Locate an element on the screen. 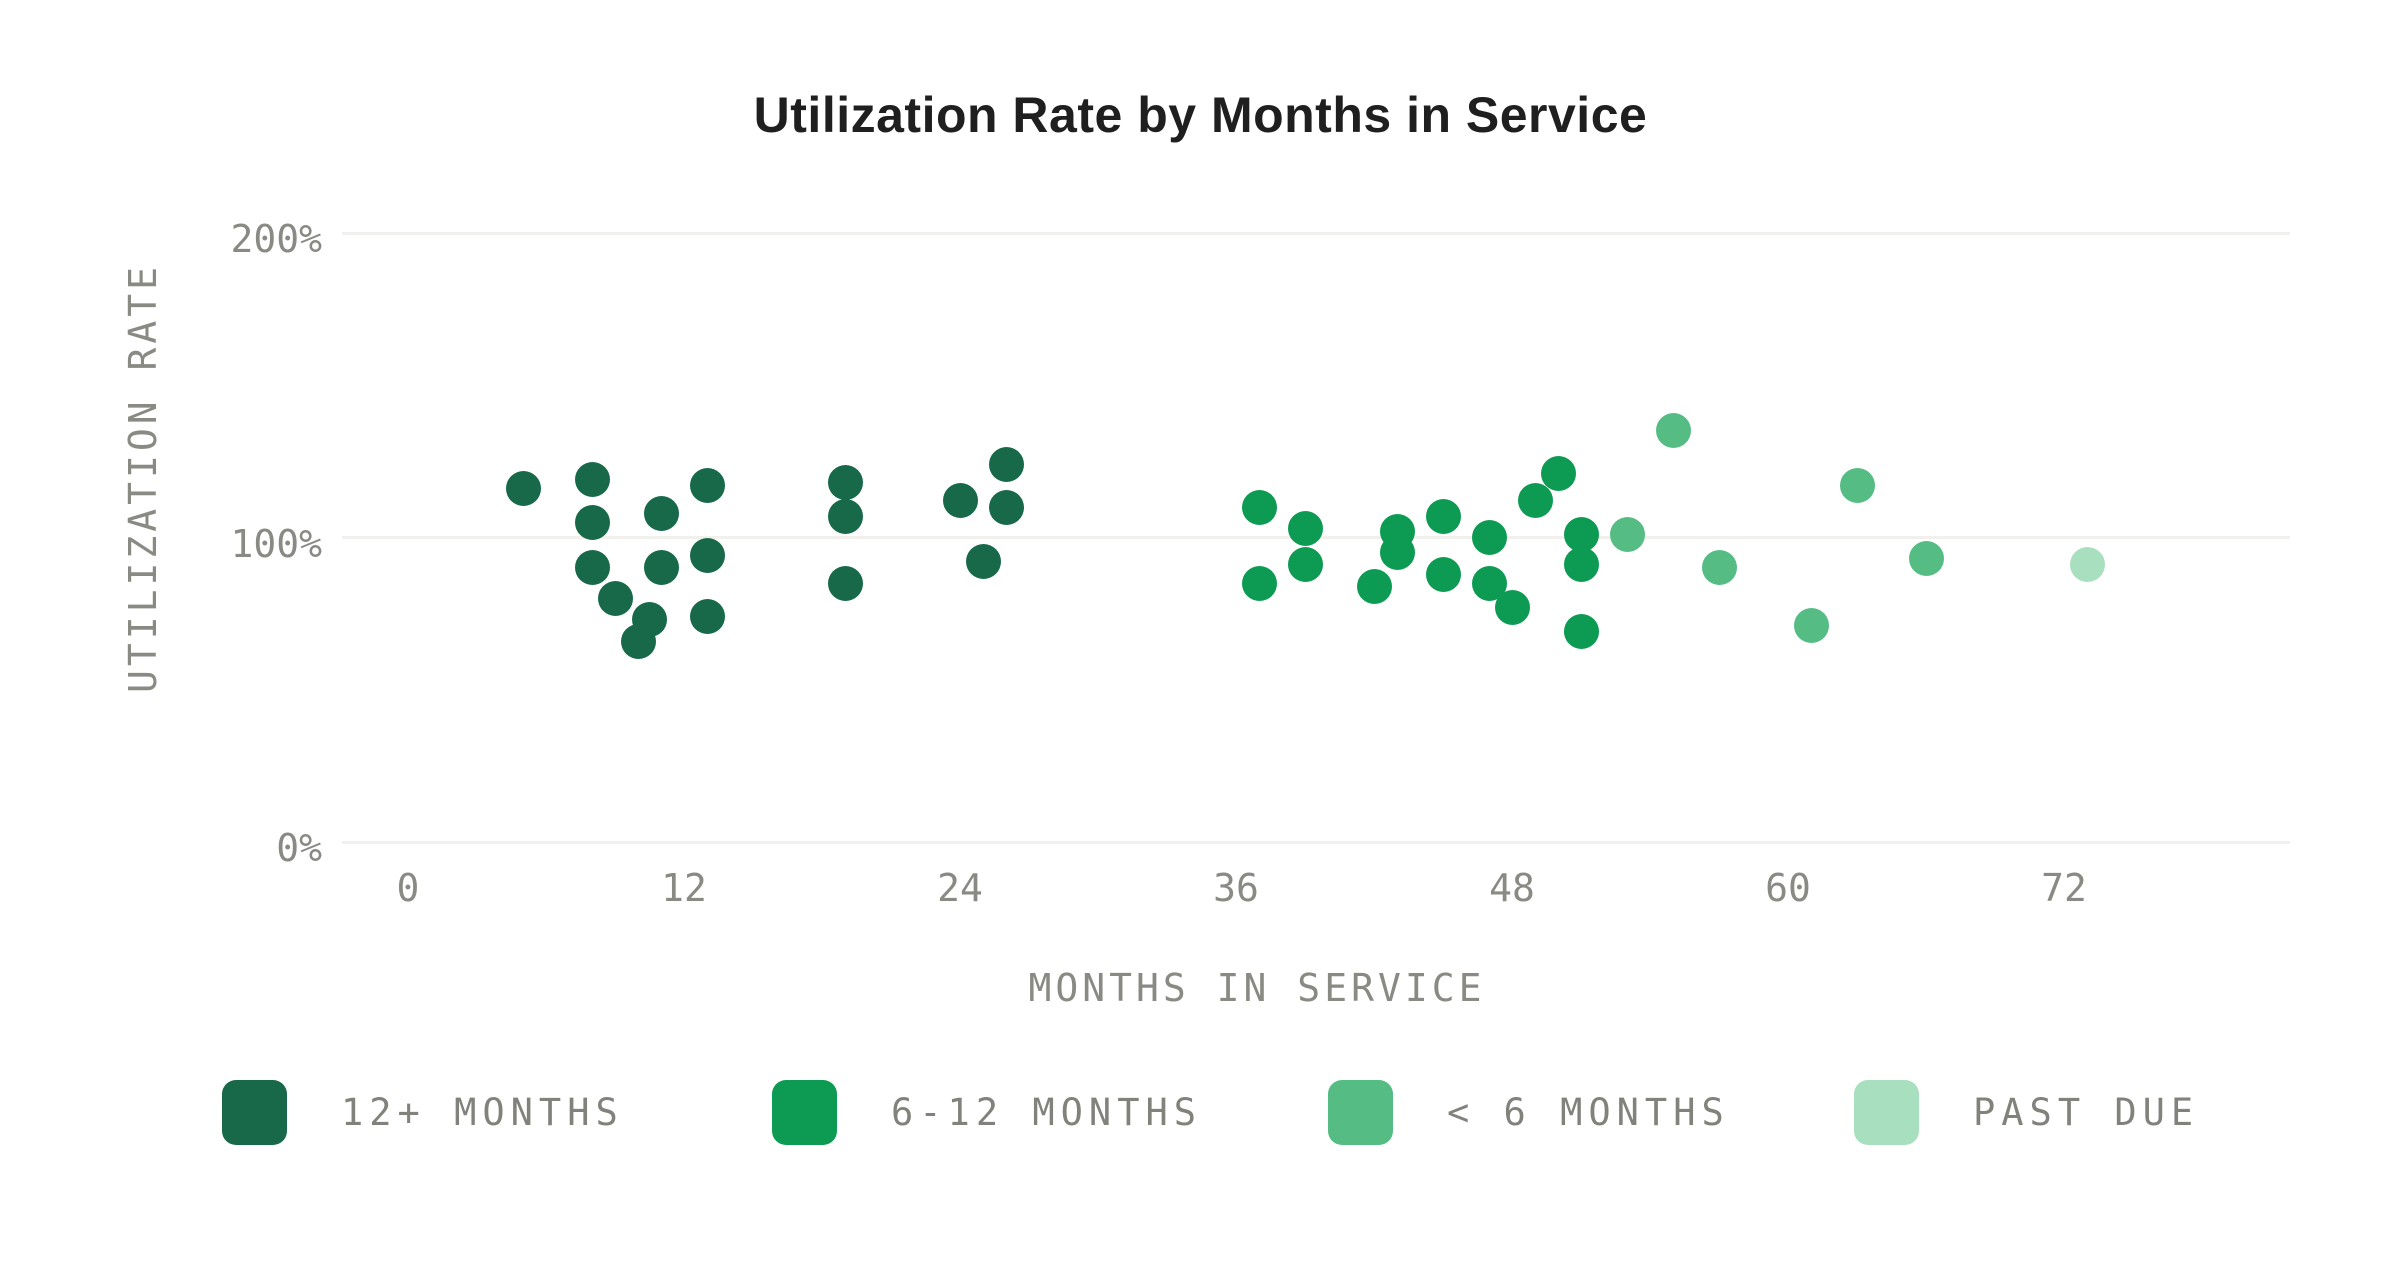 Image resolution: width=2401 pixels, height=1261 pixels. gridline-0pct is located at coordinates (1316, 842).